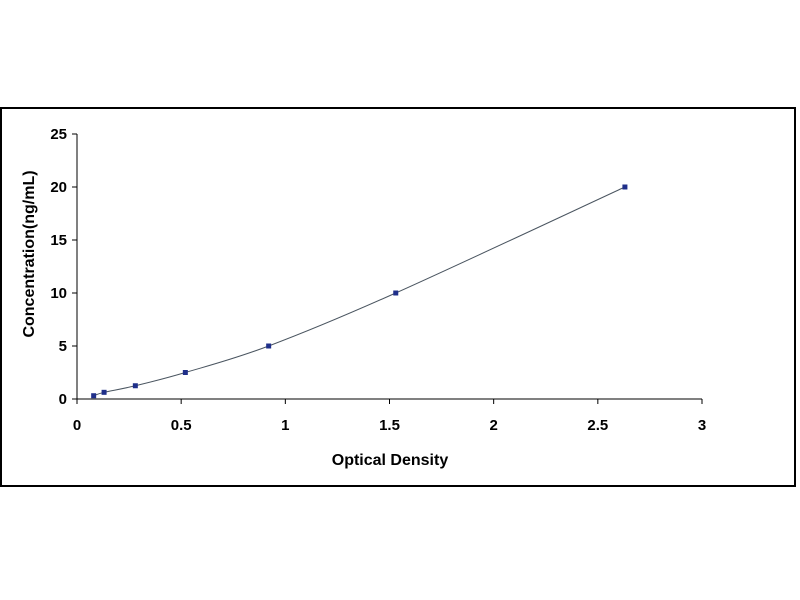  What do you see at coordinates (597, 425) in the screenshot?
I see `x-tick-label: 2.5` at bounding box center [597, 425].